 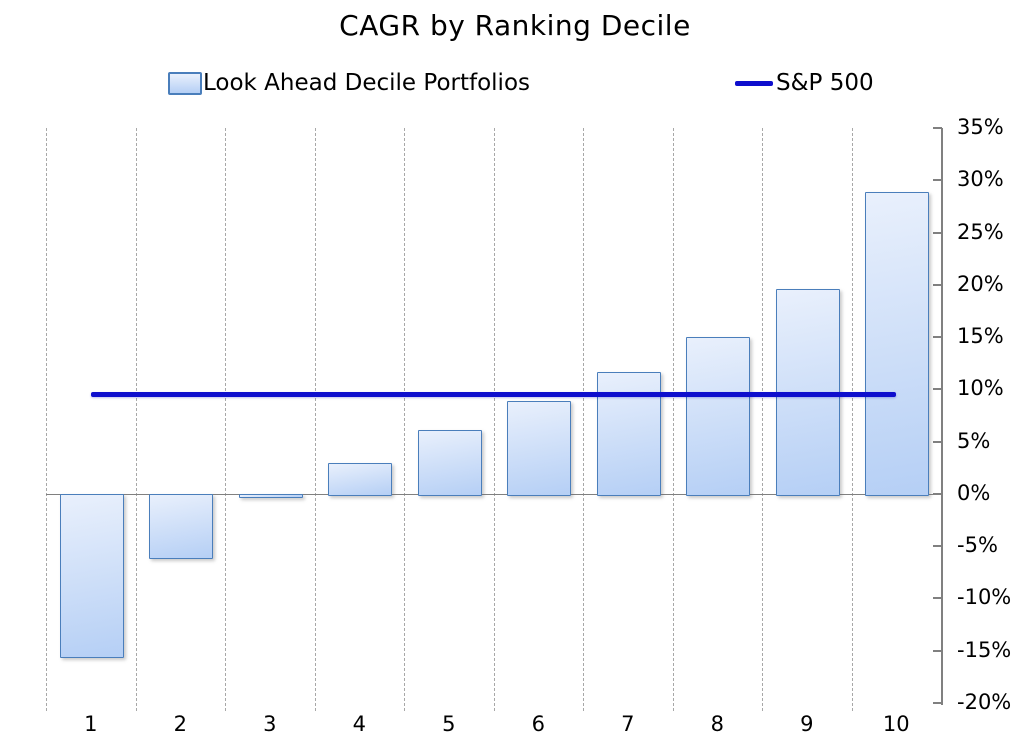 I want to click on y-tick-label: -10%, so click(x=984, y=597).